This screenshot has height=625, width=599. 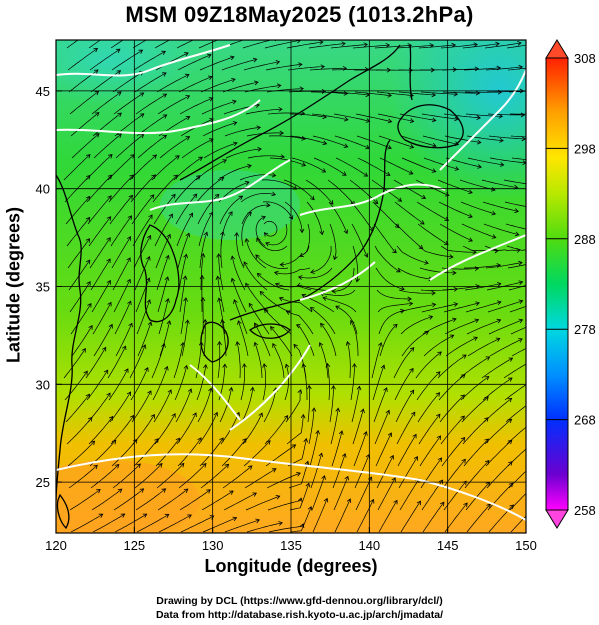 What do you see at coordinates (585, 148) in the screenshot?
I see `colorbar-tick-label: 298` at bounding box center [585, 148].